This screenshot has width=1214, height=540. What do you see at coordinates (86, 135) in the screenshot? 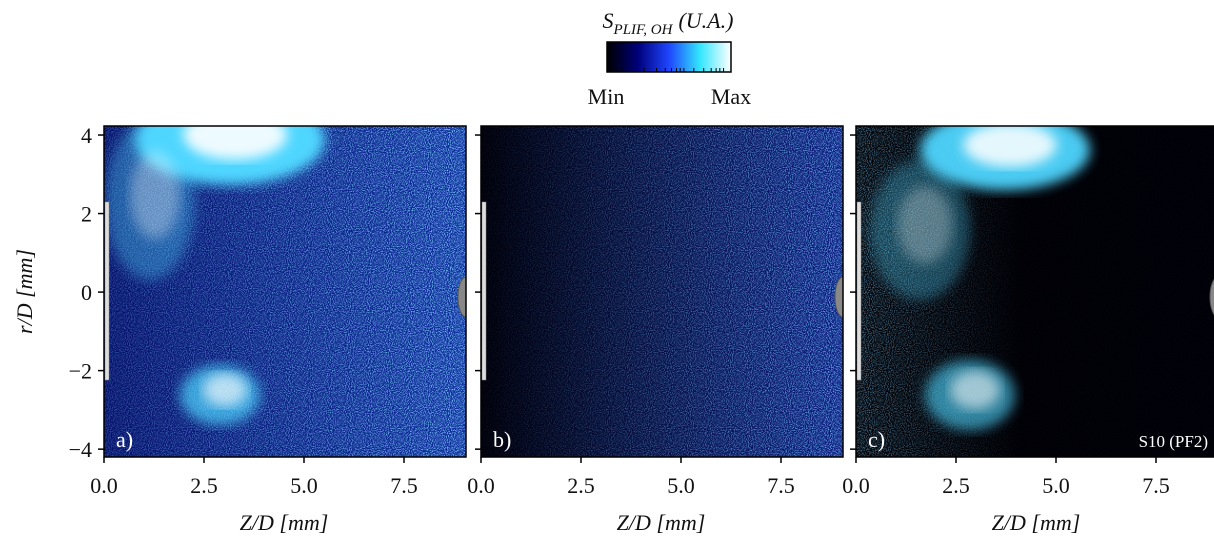
I see `y-tick-label: 4` at bounding box center [86, 135].